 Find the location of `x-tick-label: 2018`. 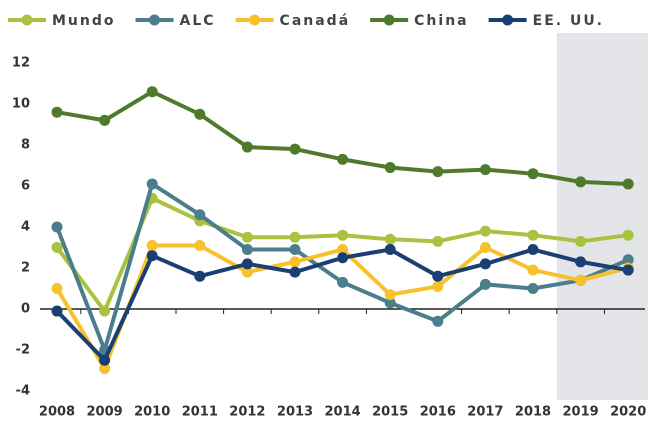

x-tick-label: 2018 is located at coordinates (533, 412).